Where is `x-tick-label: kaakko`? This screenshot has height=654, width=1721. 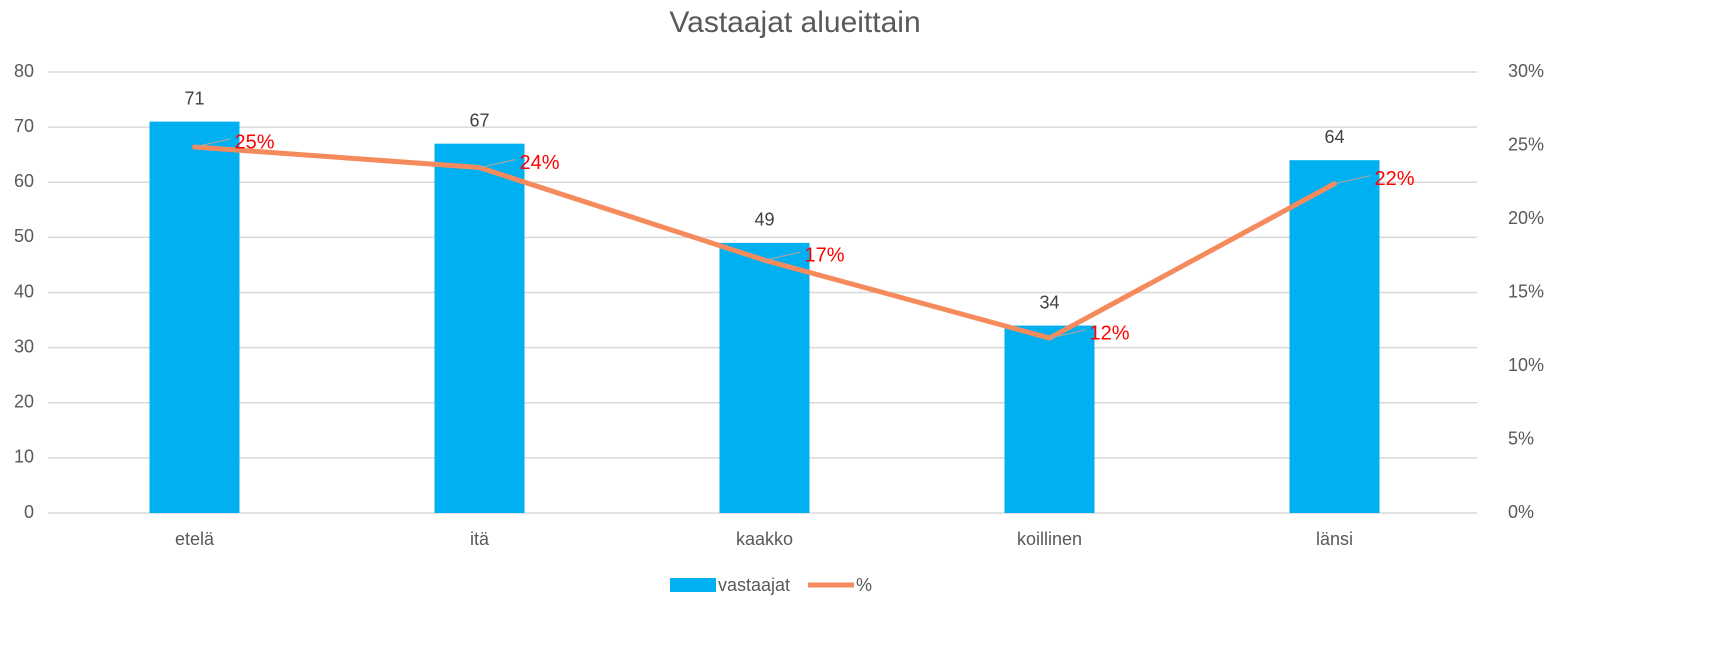
x-tick-label: kaakko is located at coordinates (764, 539).